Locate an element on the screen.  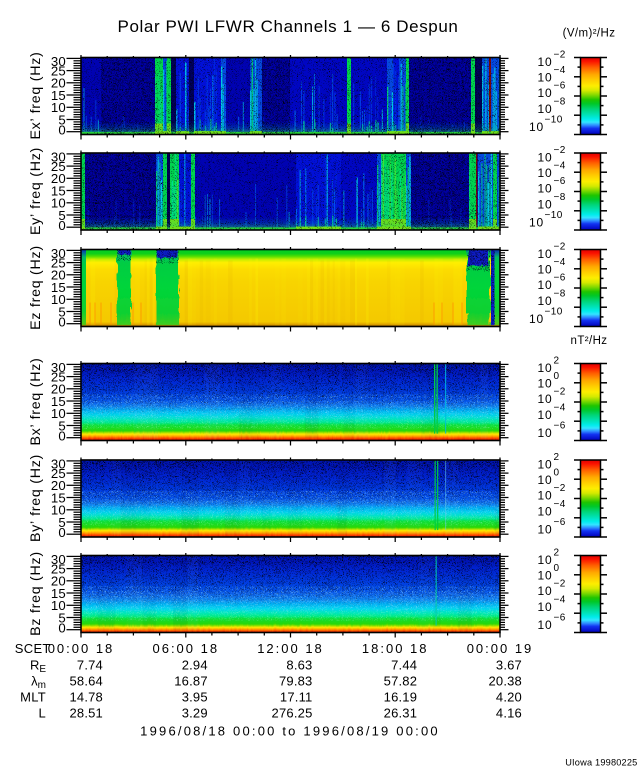
svg-text: 12:00 18 is located at coordinates (290, 648).